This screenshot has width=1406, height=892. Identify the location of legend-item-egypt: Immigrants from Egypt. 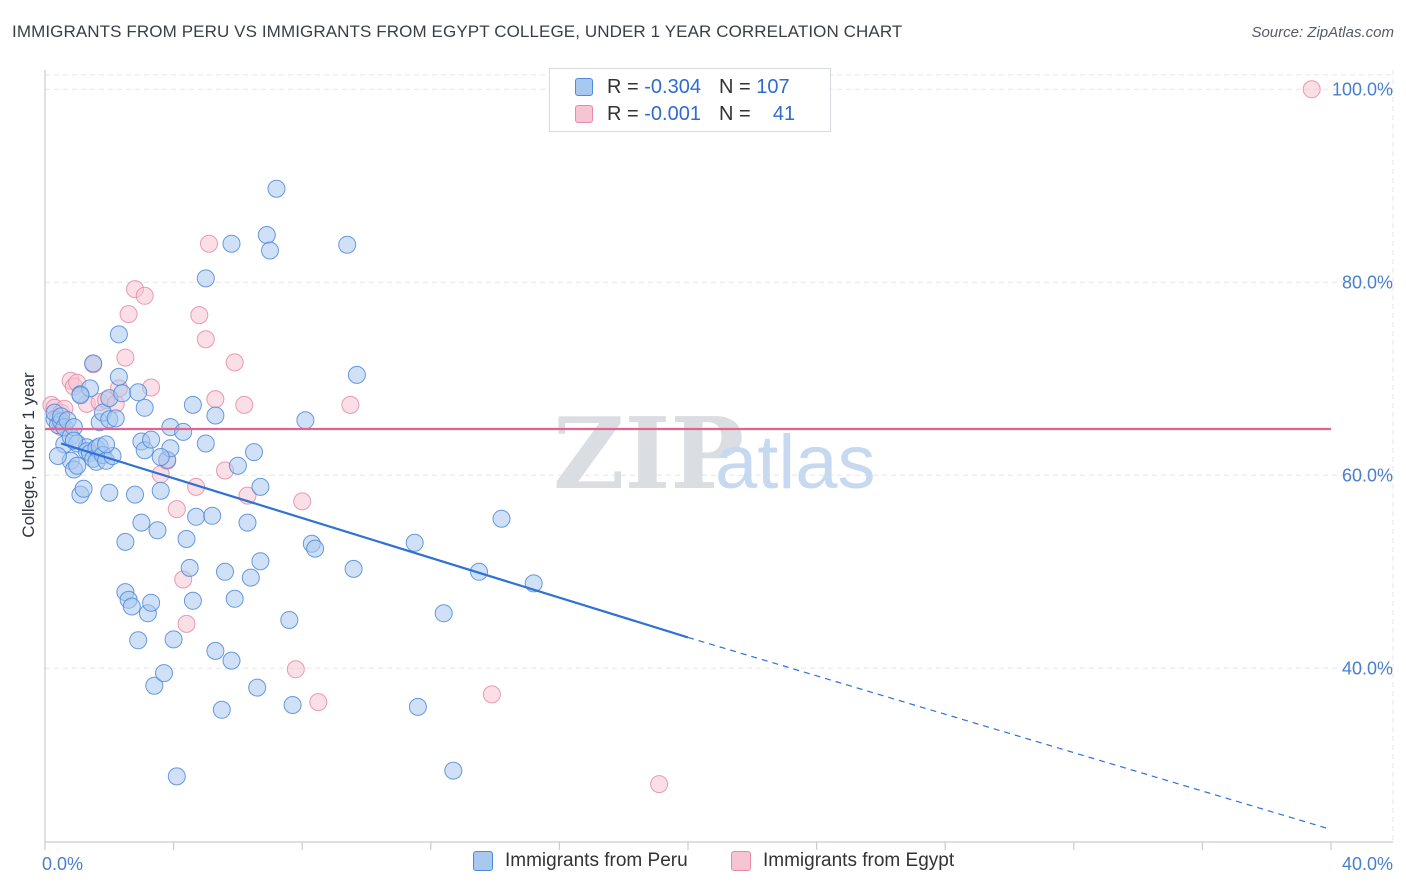
(842, 861).